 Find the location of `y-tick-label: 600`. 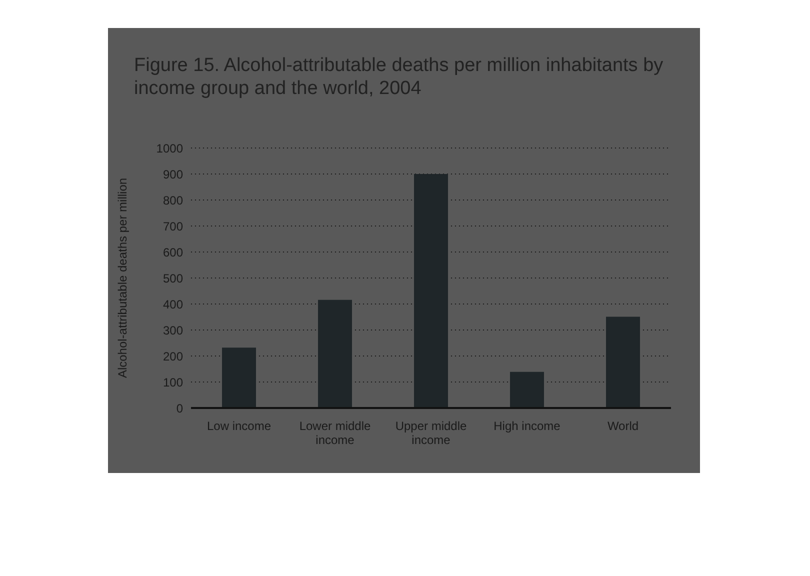

y-tick-label: 600 is located at coordinates (173, 252).